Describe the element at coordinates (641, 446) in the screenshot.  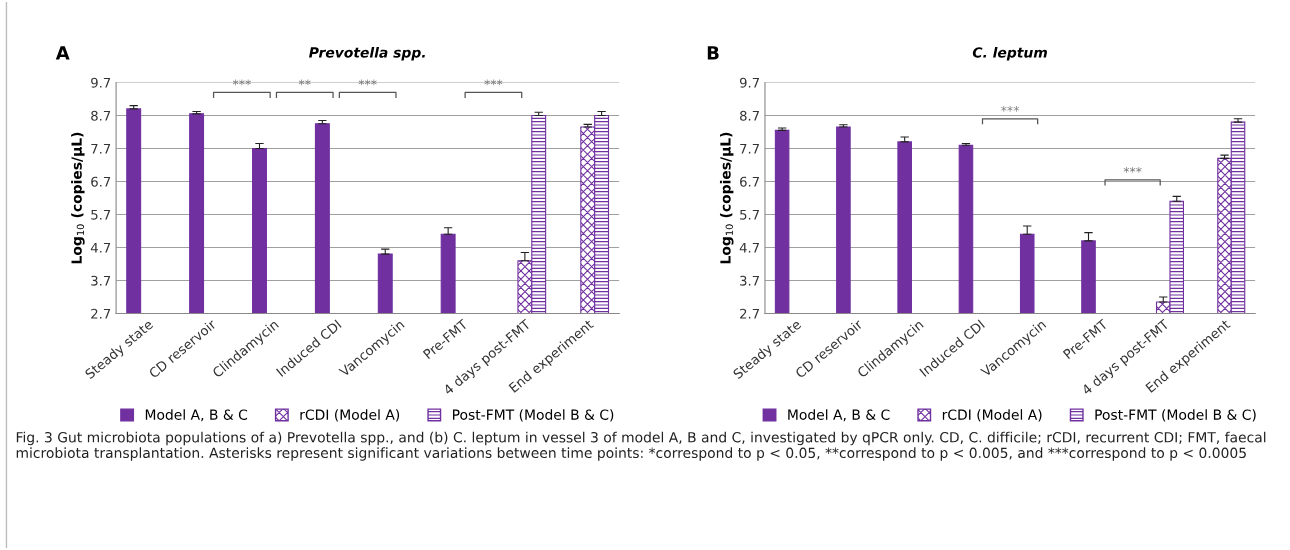
I see `caption: Fig. 3 Gut microbiota populations of a) Prevotella spp., and (b) C. leptum in vessel 3 of model A, B and C, investigated by qPCR only. CD, C. difficile; rCDI, recurrent CDI; FMT, faecal microbiota transplantation. Asterisks represent significant variations between time points: *correspond to p < 0.05, **correspond to p < 0.005, and ***correspond to p < 0.0005` at that location.